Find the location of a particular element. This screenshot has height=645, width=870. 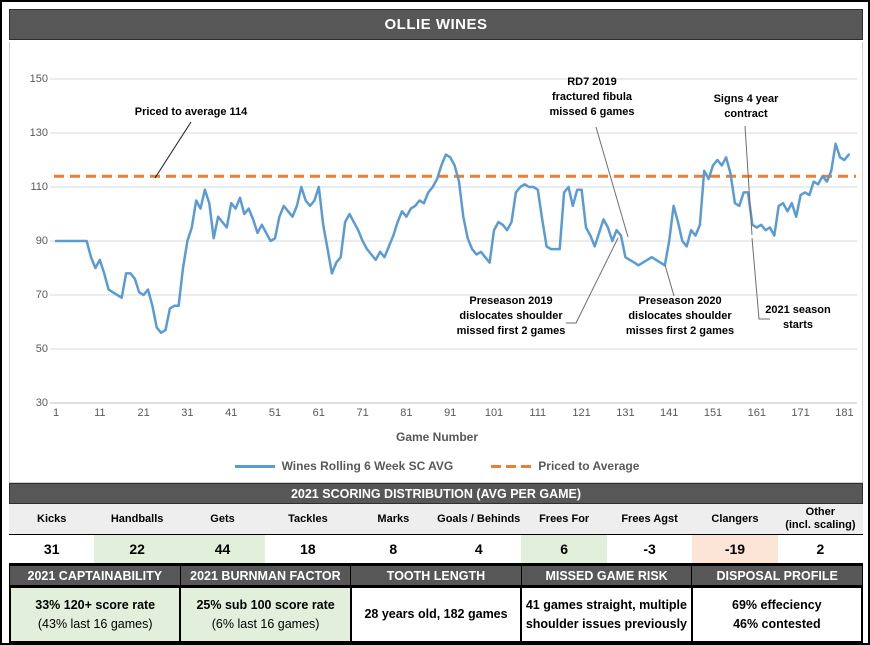

annotation-leader-preseason-2019 is located at coordinates (592, 280).